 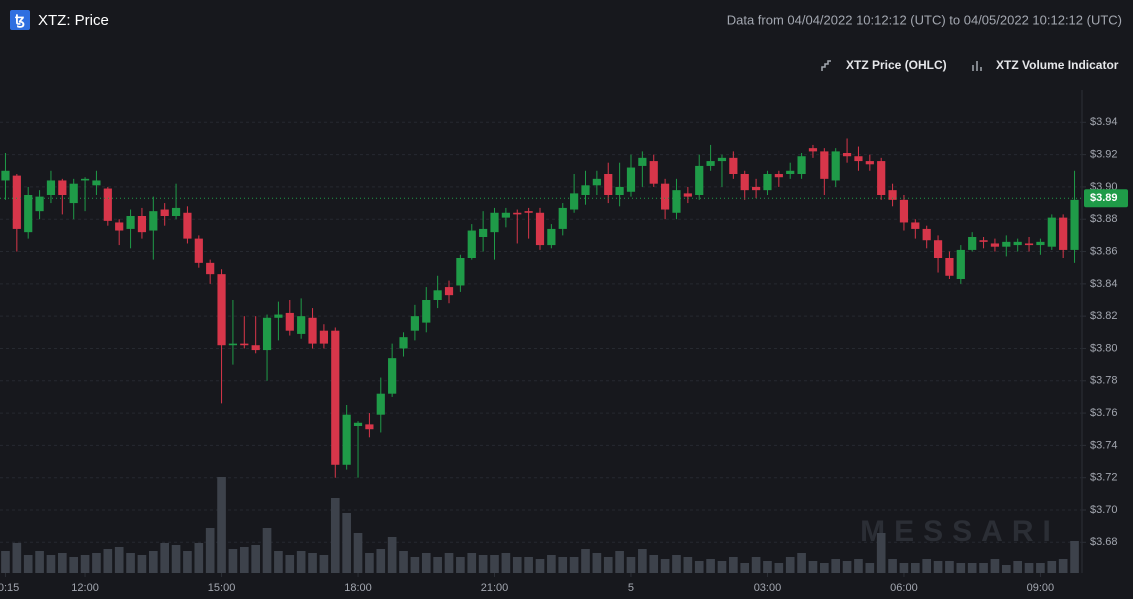 What do you see at coordinates (631, 588) in the screenshot?
I see `x-tick-label: 5` at bounding box center [631, 588].